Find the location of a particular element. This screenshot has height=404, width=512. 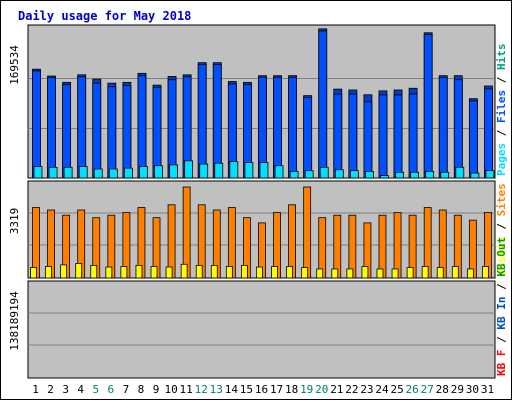

day-label-12: 12 is located at coordinates (201, 389).